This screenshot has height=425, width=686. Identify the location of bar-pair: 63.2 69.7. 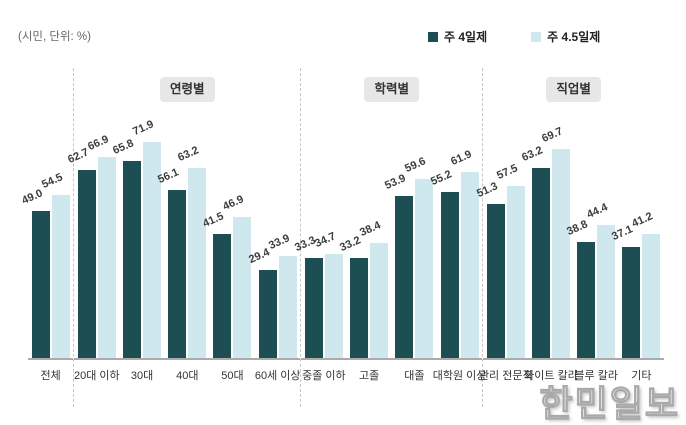
(545, 241).